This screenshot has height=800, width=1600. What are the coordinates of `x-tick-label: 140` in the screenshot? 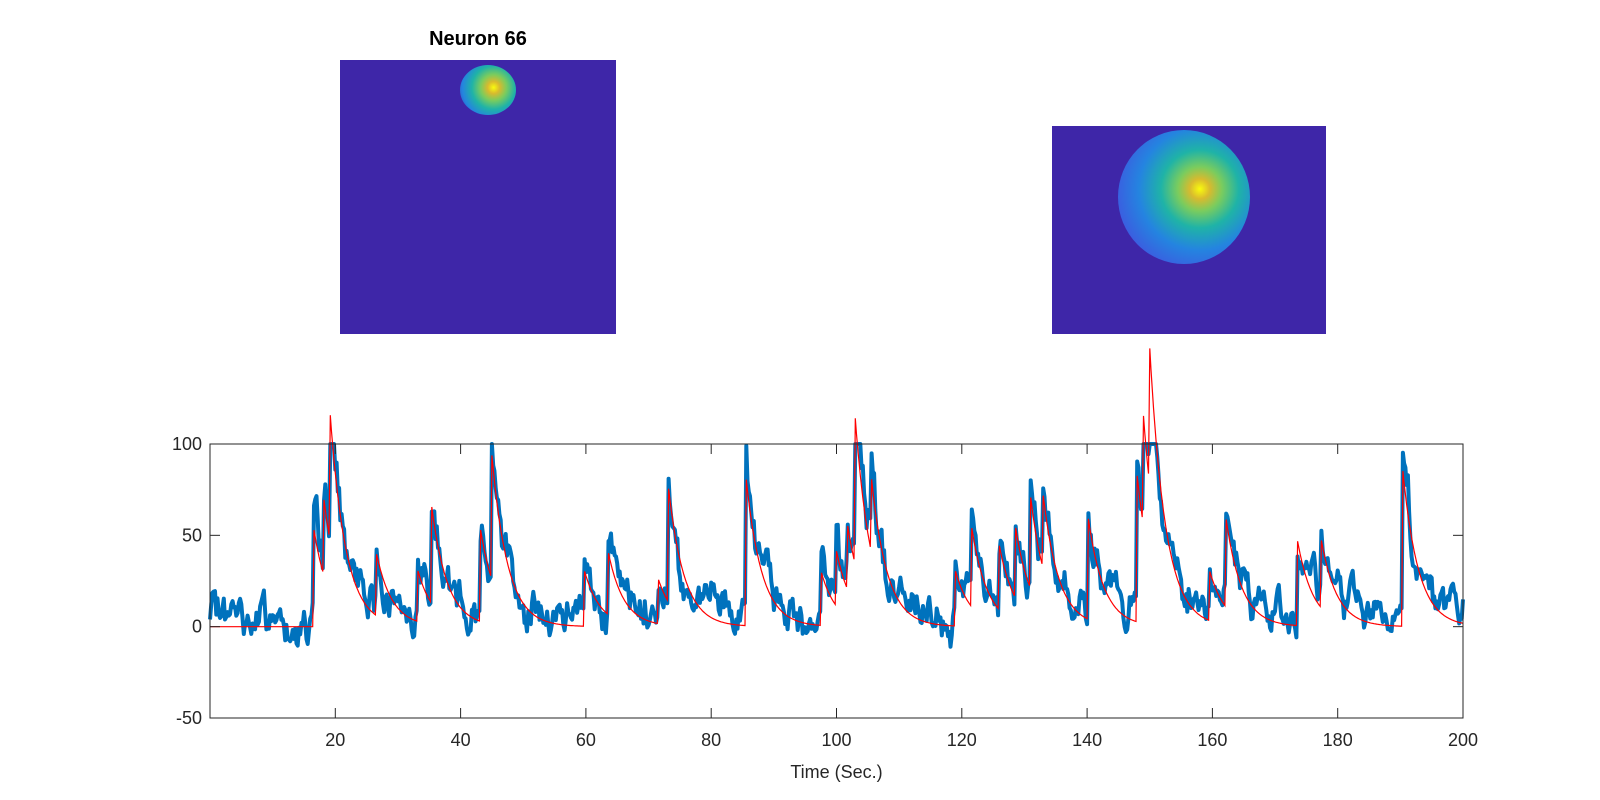 It's located at (1087, 740).